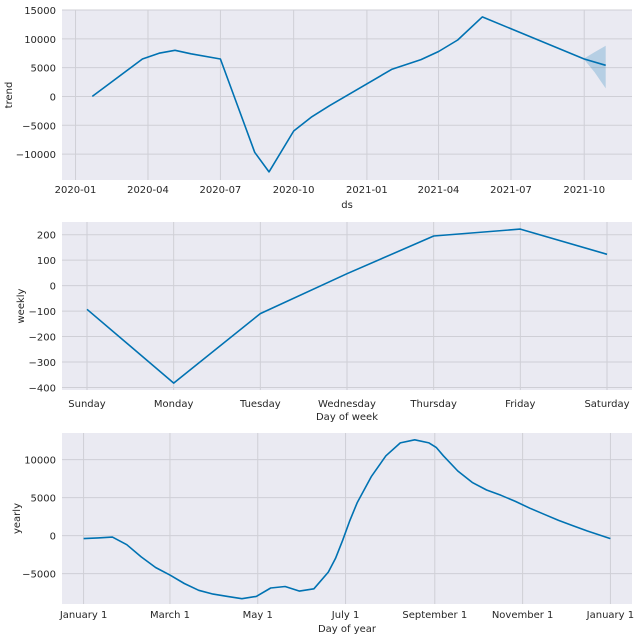 The width and height of the screenshot is (640, 640). I want to click on y-tick-label: −400, so click(42, 388).